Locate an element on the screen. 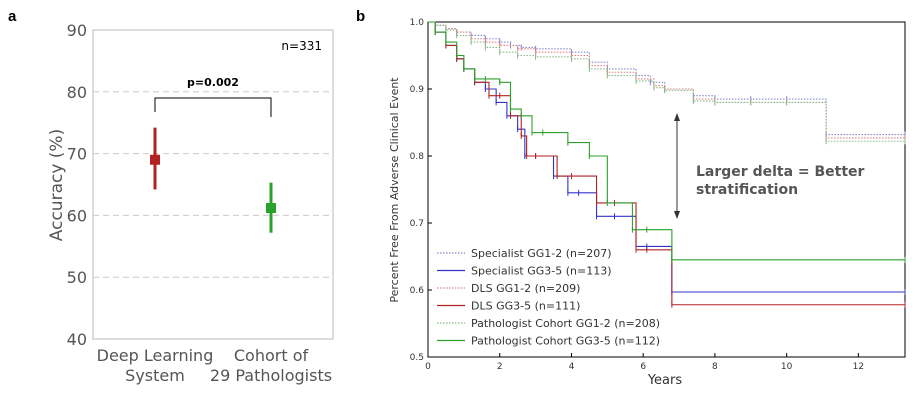  accuracy-category-label: System is located at coordinates (155, 375).